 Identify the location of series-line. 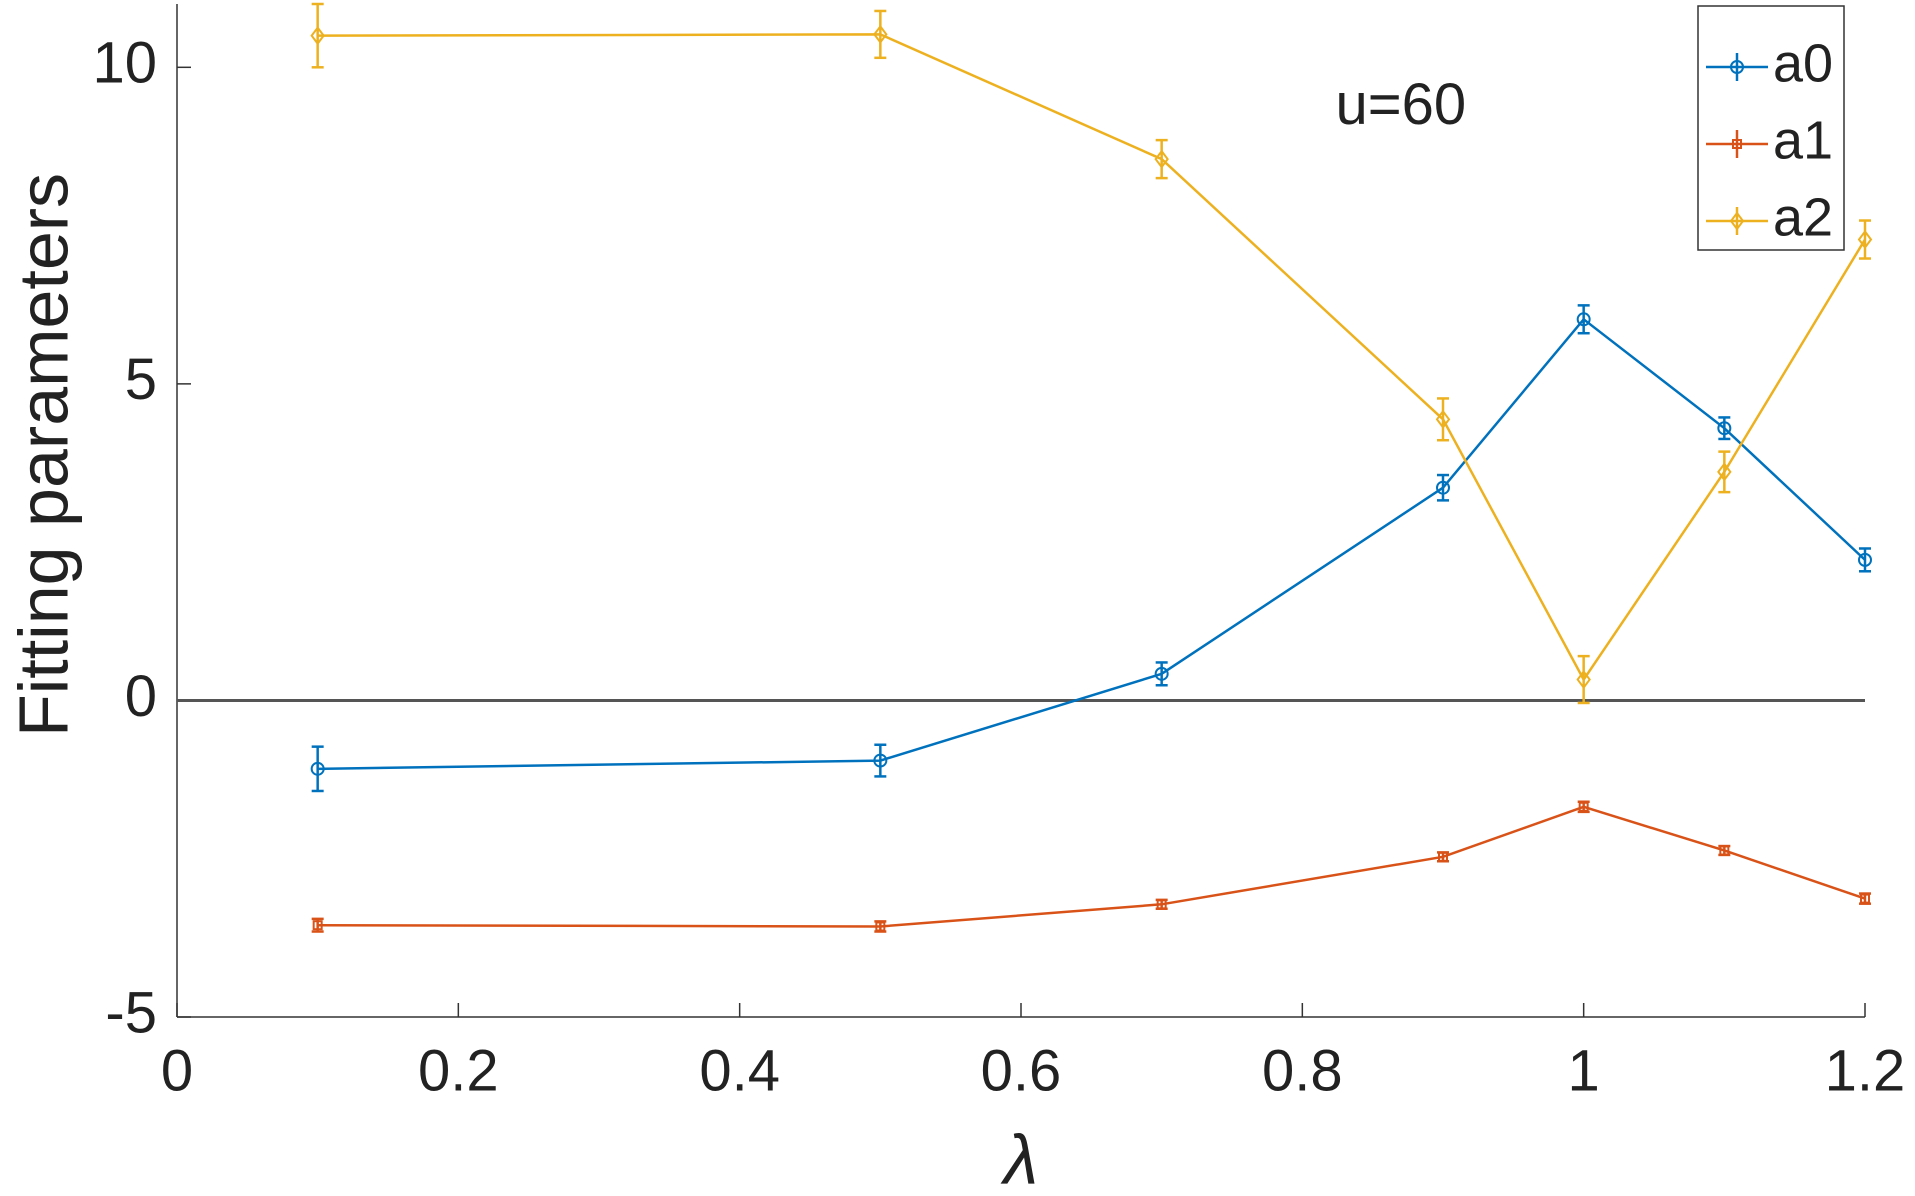
(1091, 866).